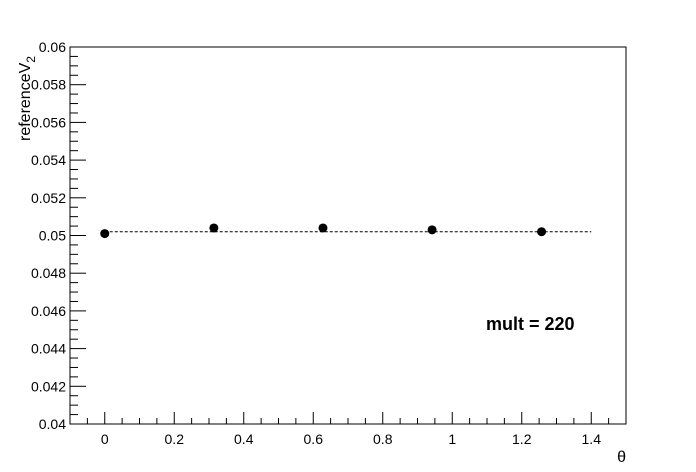 The width and height of the screenshot is (696, 472). Describe the element at coordinates (52, 47) in the screenshot. I see `y-tick-label: 0.06` at that location.